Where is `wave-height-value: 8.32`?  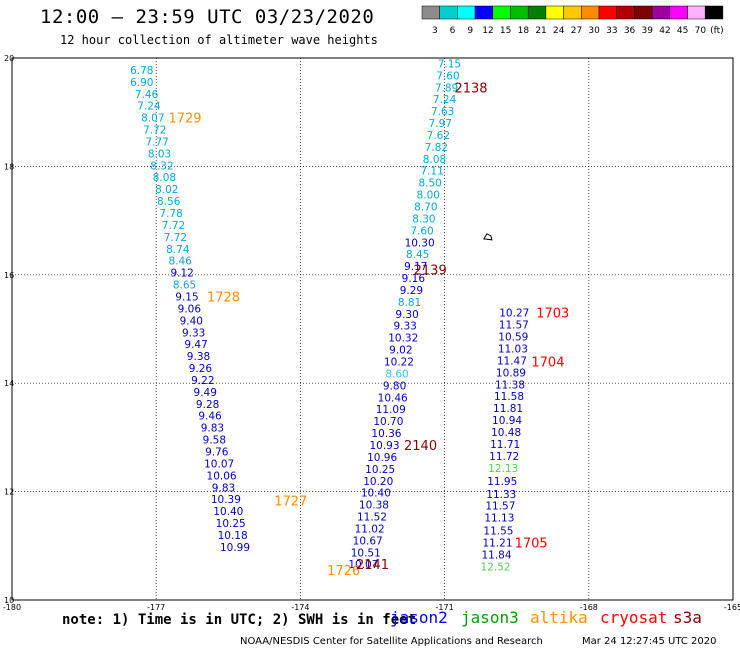
wave-height-value: 8.32 is located at coordinates (161, 166).